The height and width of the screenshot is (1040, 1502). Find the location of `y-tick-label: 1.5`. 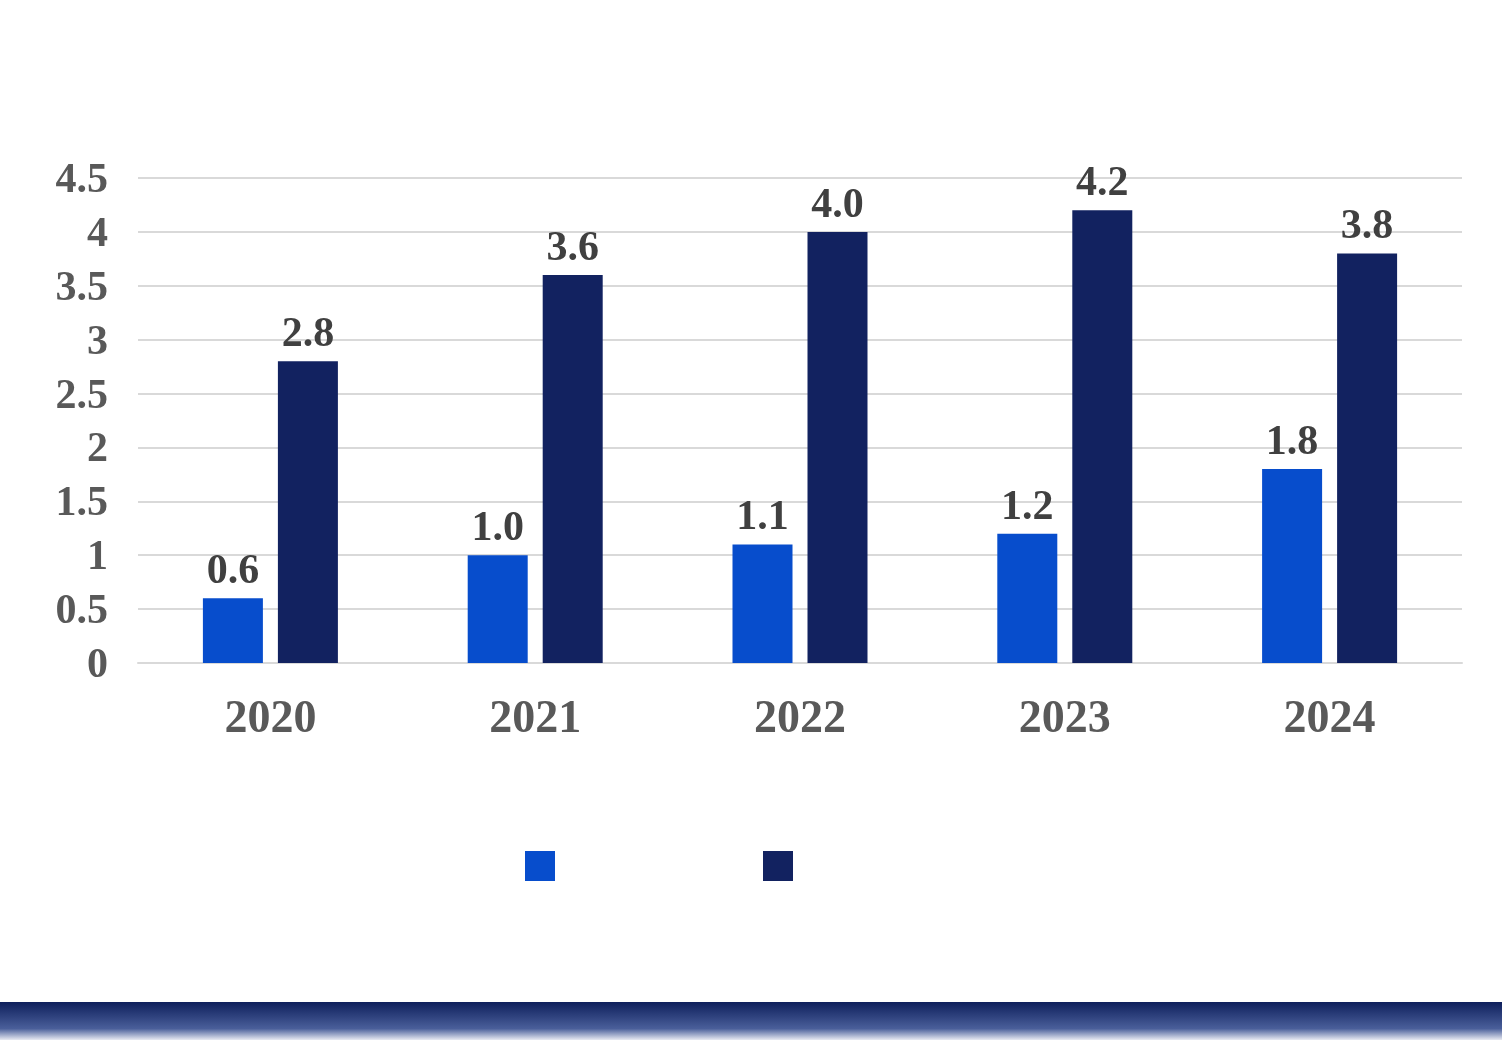

y-tick-label: 1.5 is located at coordinates (81, 501).